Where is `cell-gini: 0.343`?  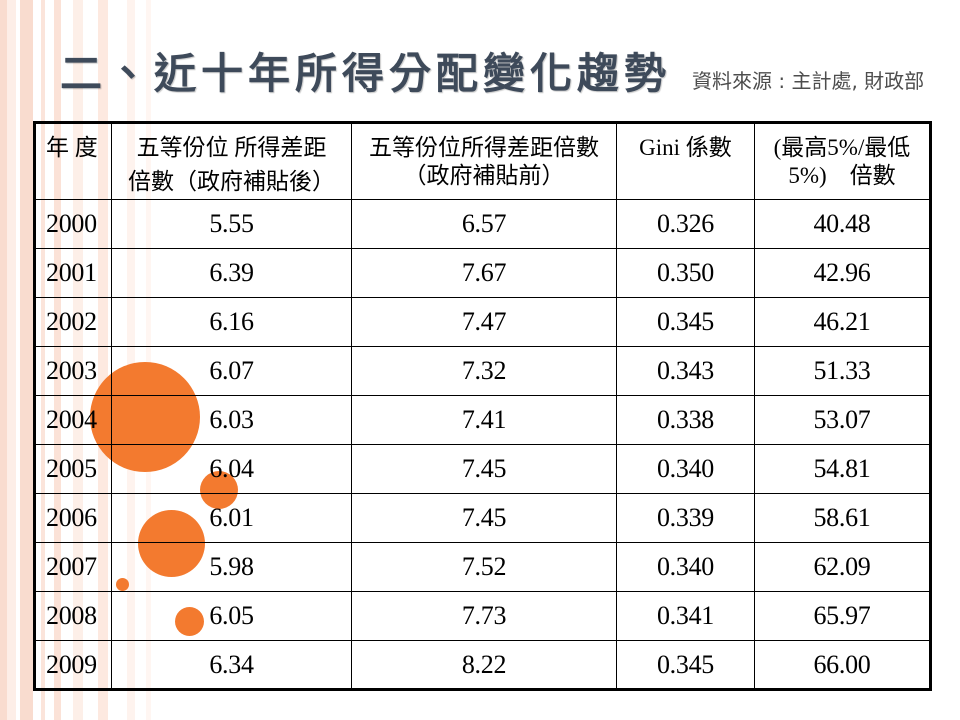 cell-gini: 0.343 is located at coordinates (685, 371).